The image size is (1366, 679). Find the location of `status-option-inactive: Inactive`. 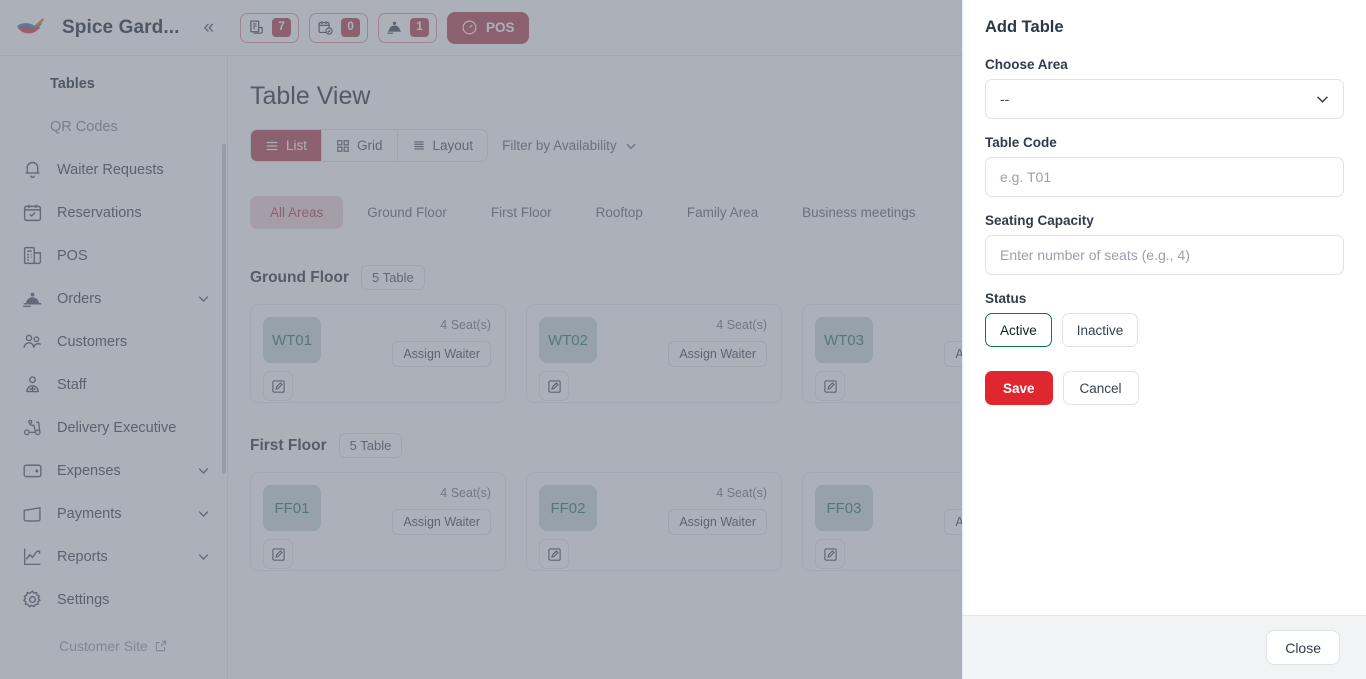

status-option-inactive: Inactive is located at coordinates (1100, 330).